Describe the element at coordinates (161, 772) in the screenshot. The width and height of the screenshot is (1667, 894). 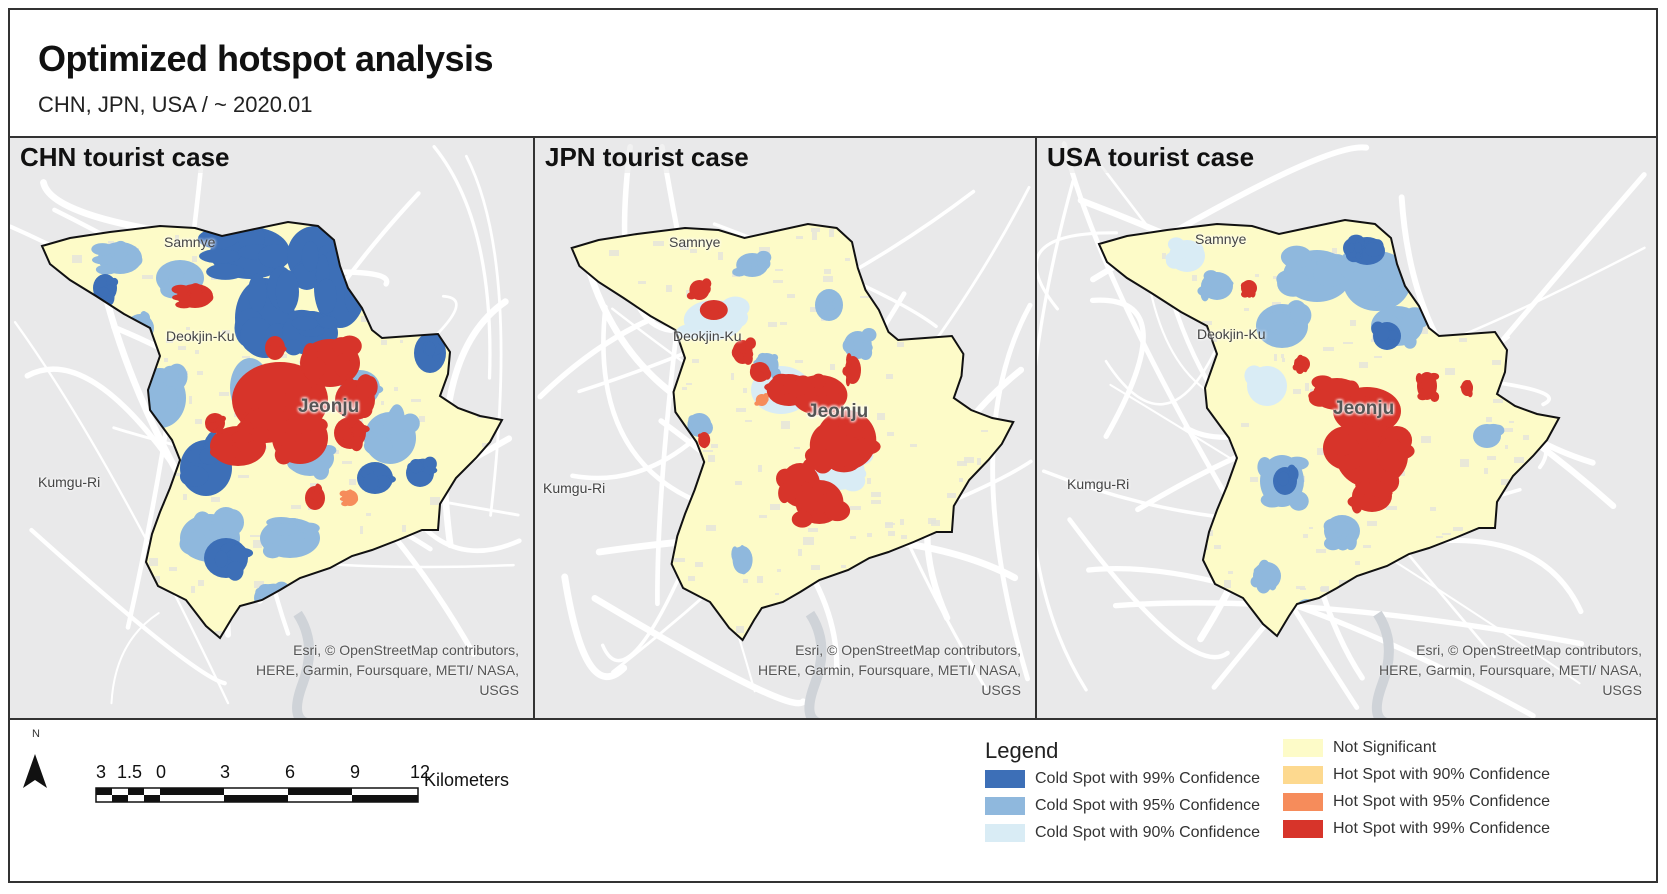
I see `scale-tick-label: 0` at that location.